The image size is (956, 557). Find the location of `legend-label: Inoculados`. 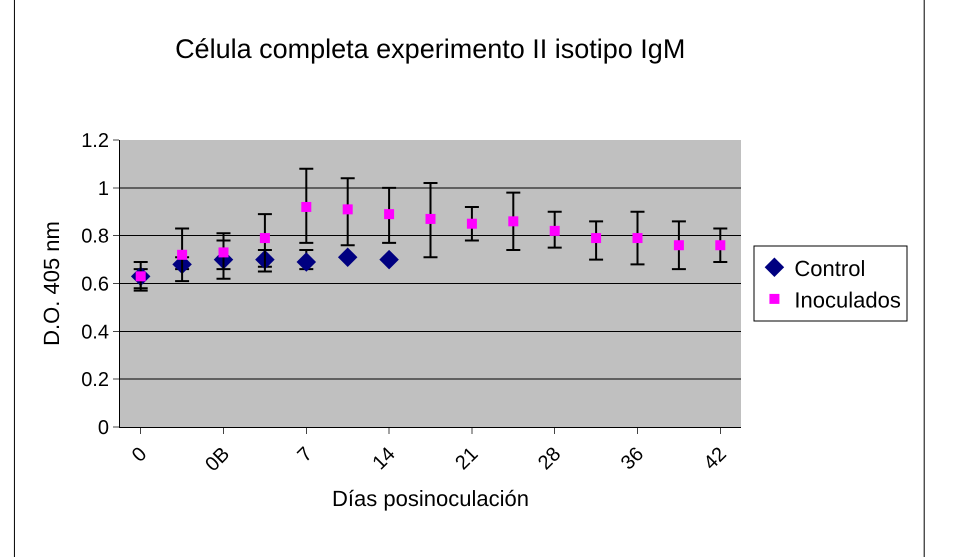

legend-label: Inoculados is located at coordinates (847, 299).